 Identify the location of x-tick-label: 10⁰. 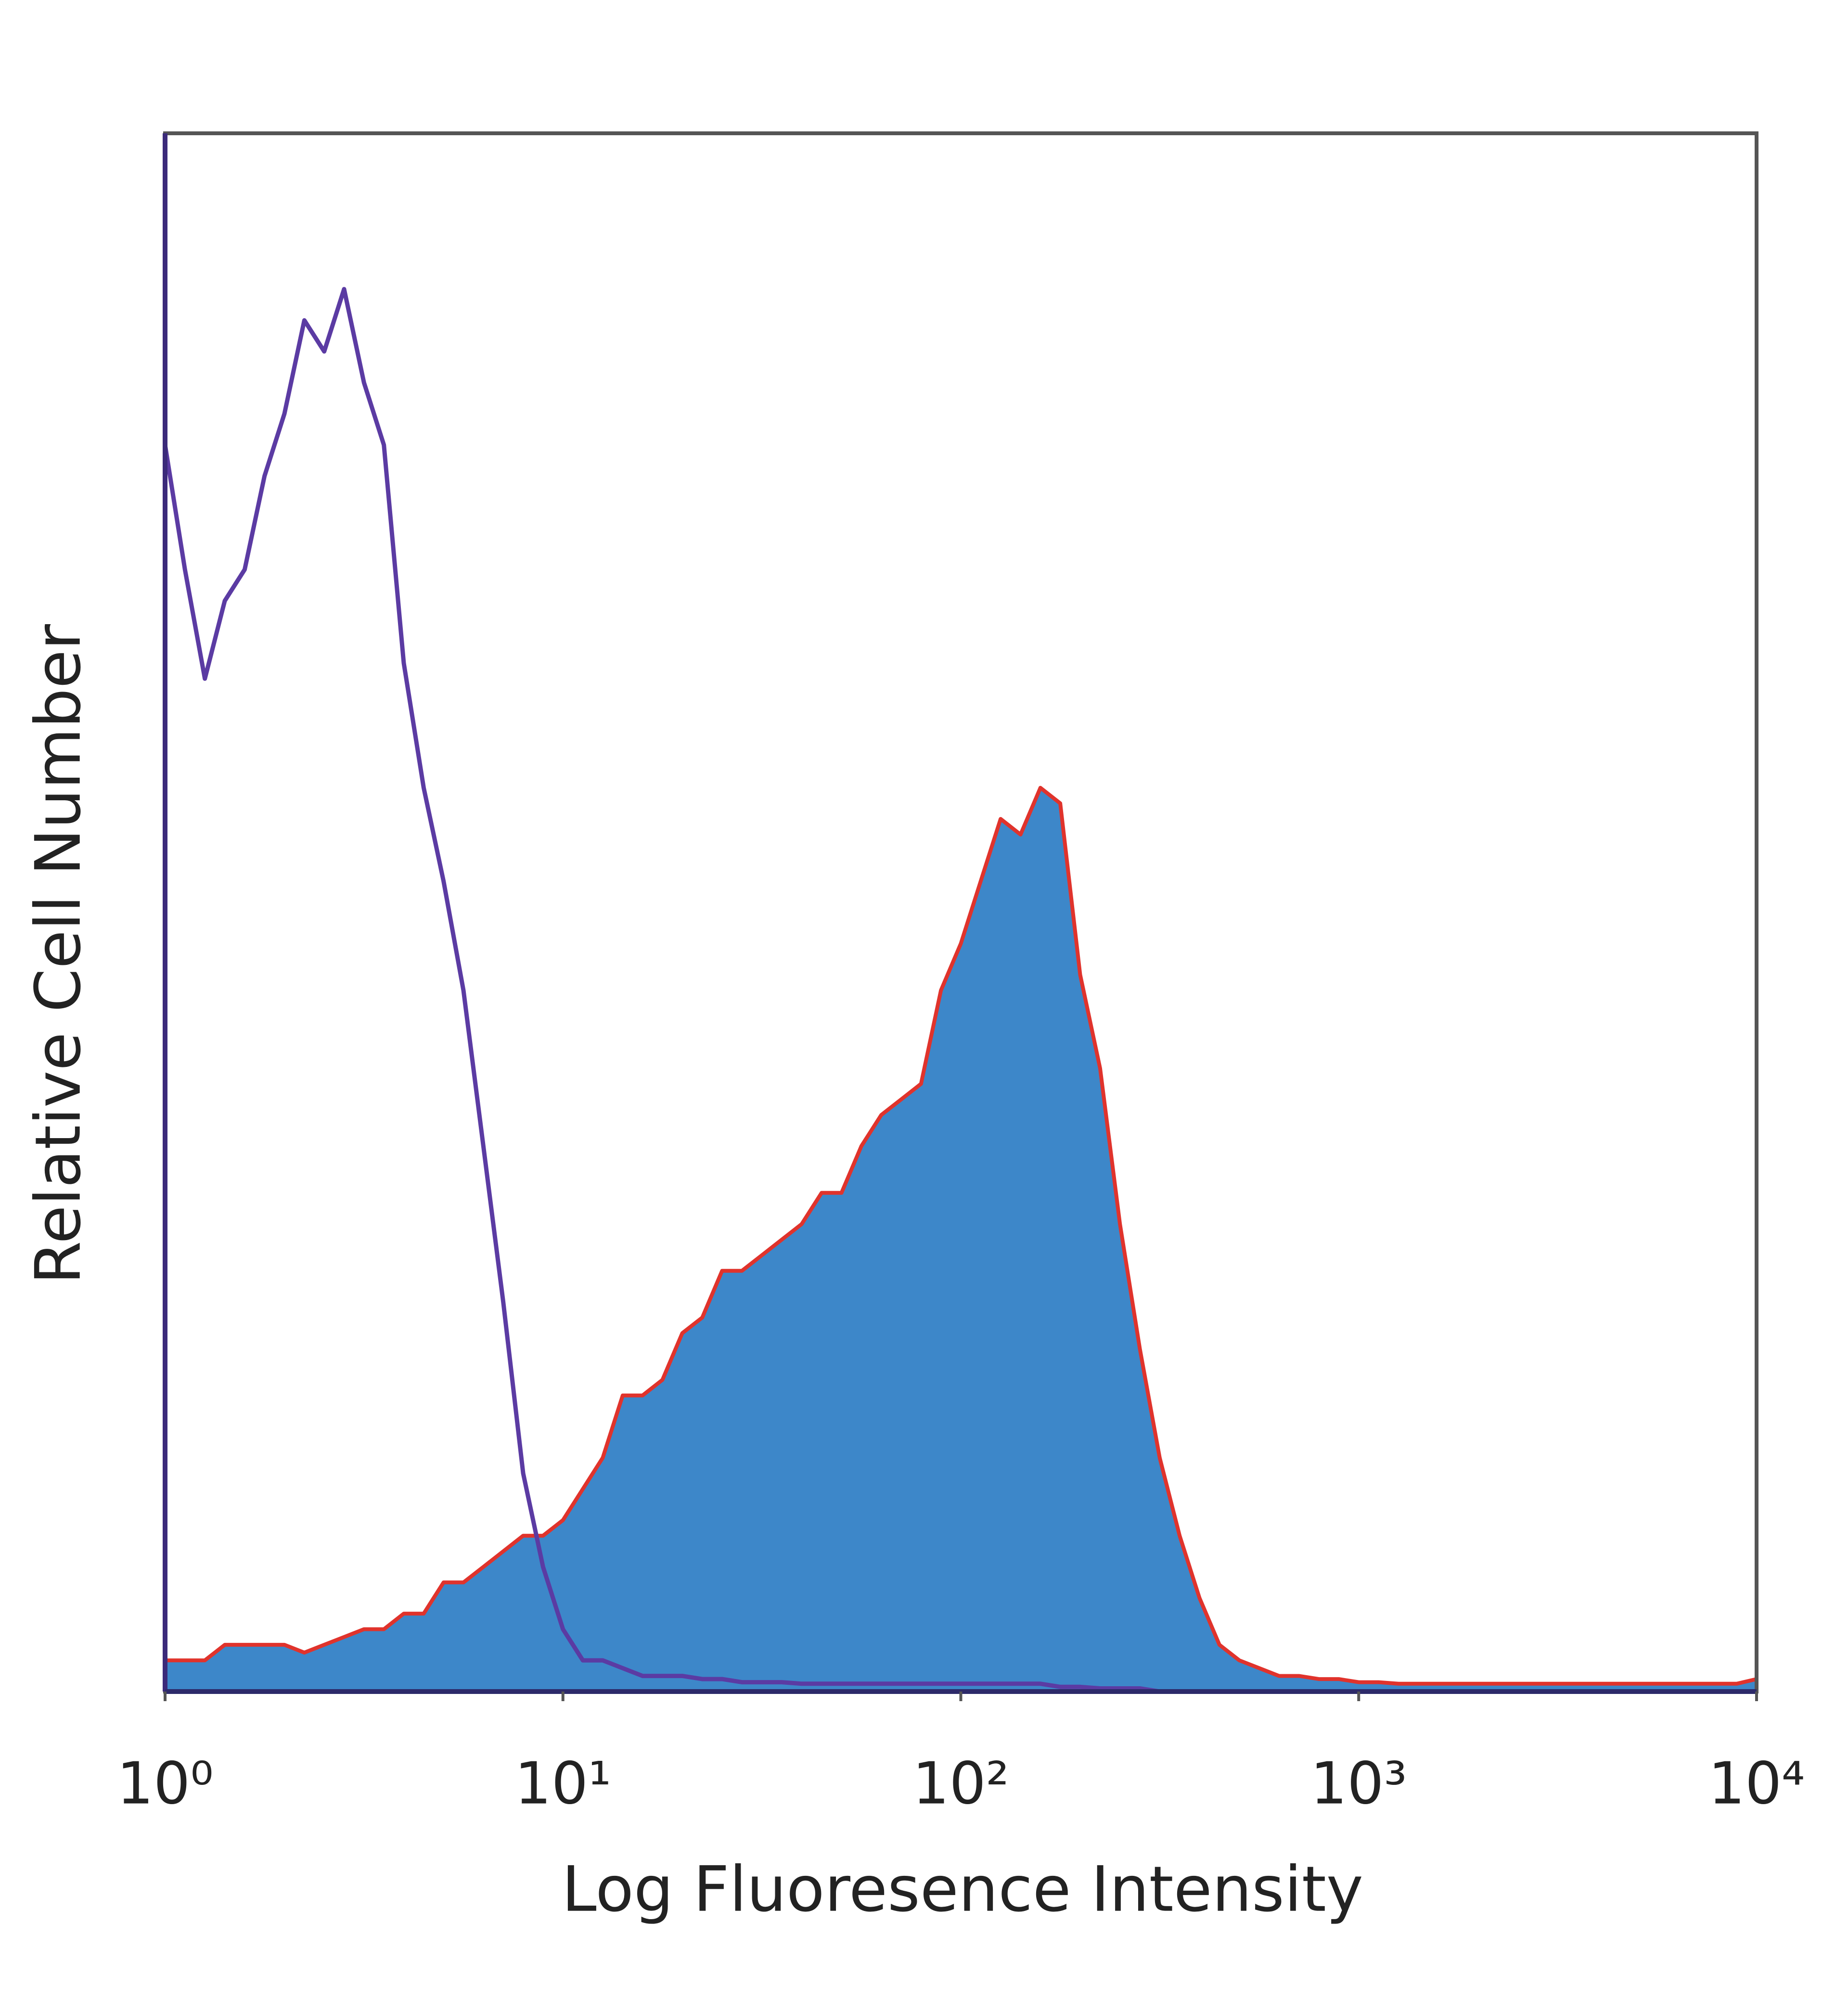
(165, 1784).